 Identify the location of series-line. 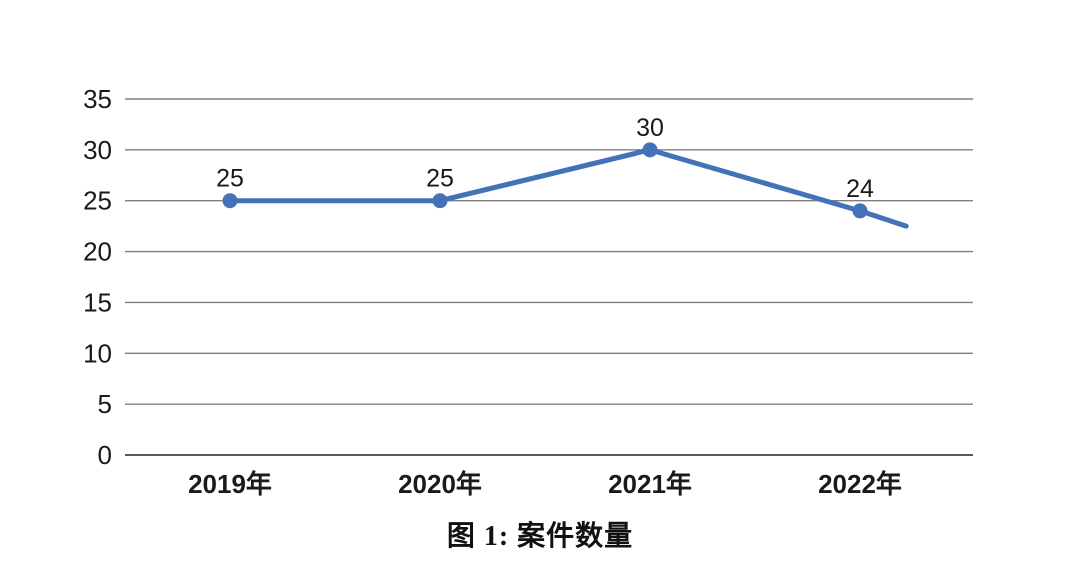
(568, 188).